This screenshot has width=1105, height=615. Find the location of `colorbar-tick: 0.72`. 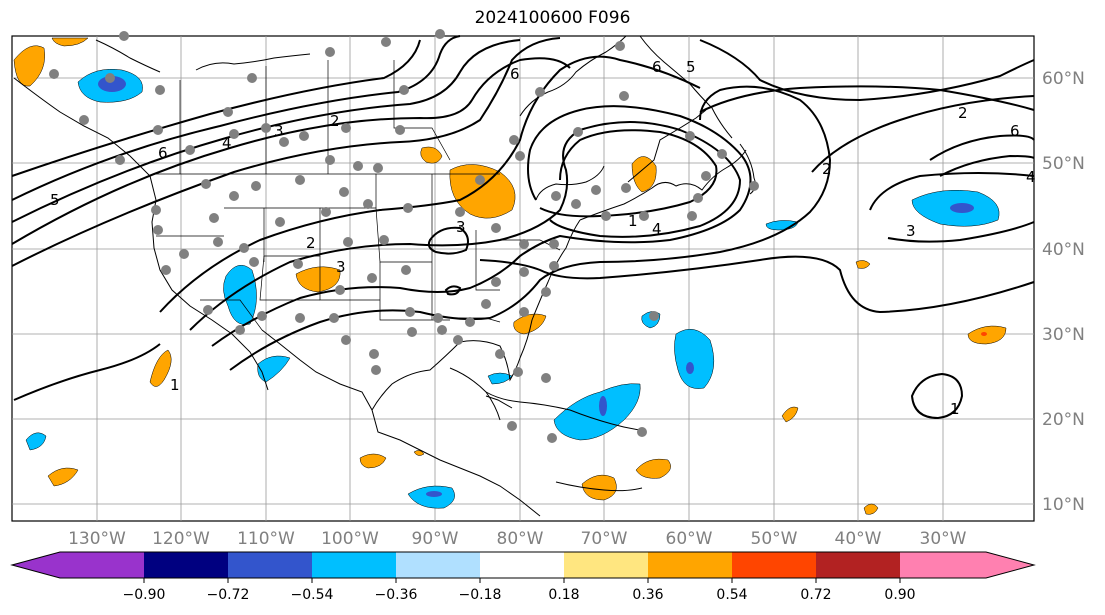

colorbar-tick: 0.72 is located at coordinates (815, 595).